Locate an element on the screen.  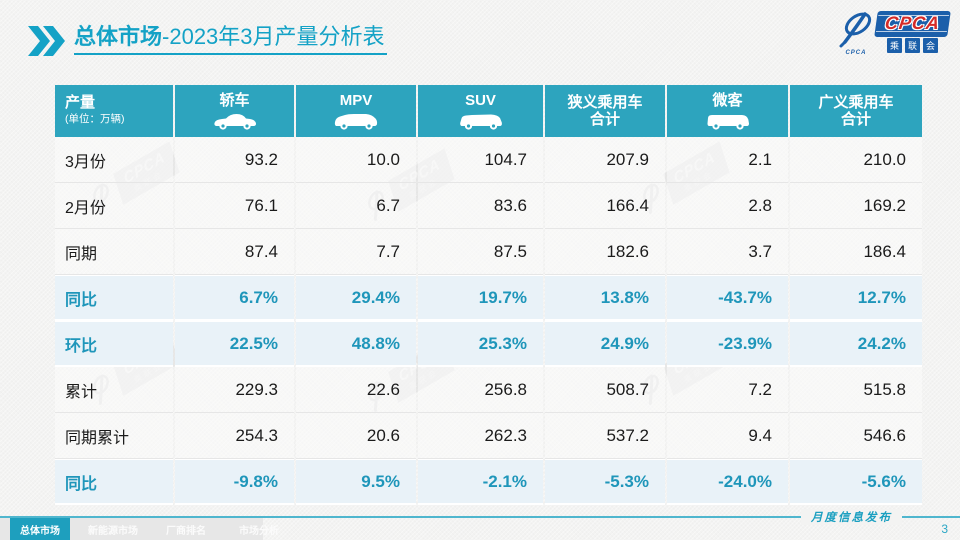
cpca-logo-subtext: 乘联会 is located at coordinates (912, 45).